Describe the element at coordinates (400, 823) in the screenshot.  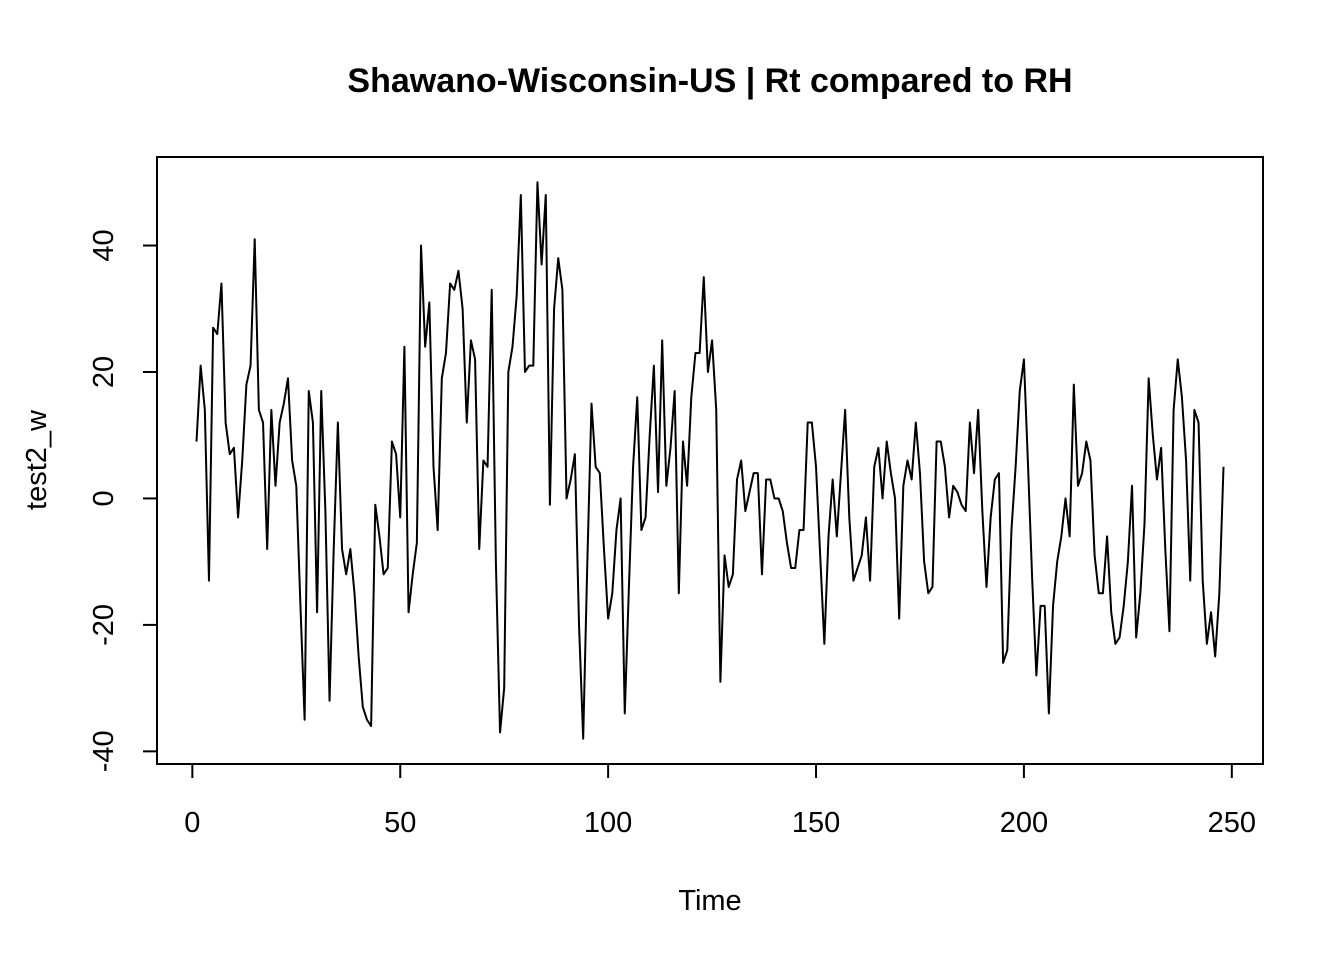
I see `x-tick-label: 50` at that location.